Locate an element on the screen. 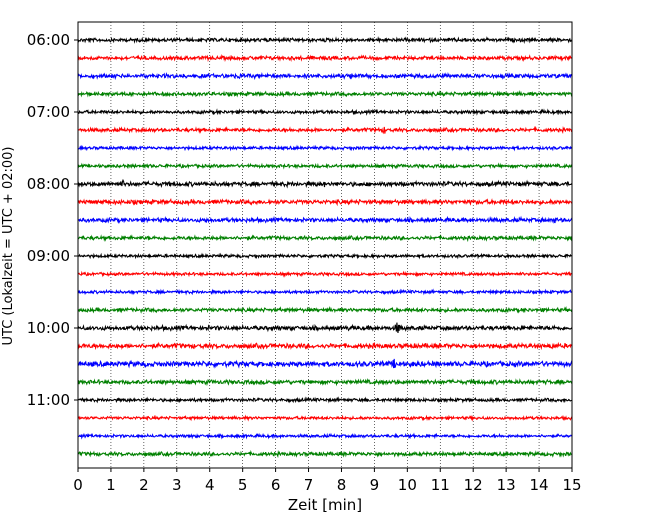  x-axis-label: Zeit [min] is located at coordinates (325, 505).